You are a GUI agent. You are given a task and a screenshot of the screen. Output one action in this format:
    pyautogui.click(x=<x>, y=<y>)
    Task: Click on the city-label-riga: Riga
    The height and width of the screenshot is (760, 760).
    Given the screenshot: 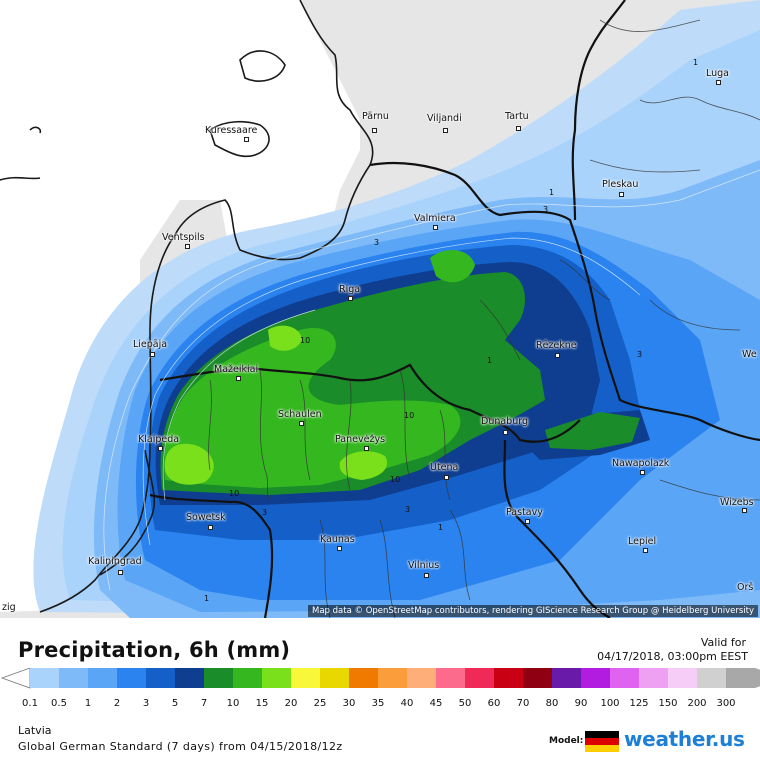 What is the action you would take?
    pyautogui.click(x=350, y=289)
    